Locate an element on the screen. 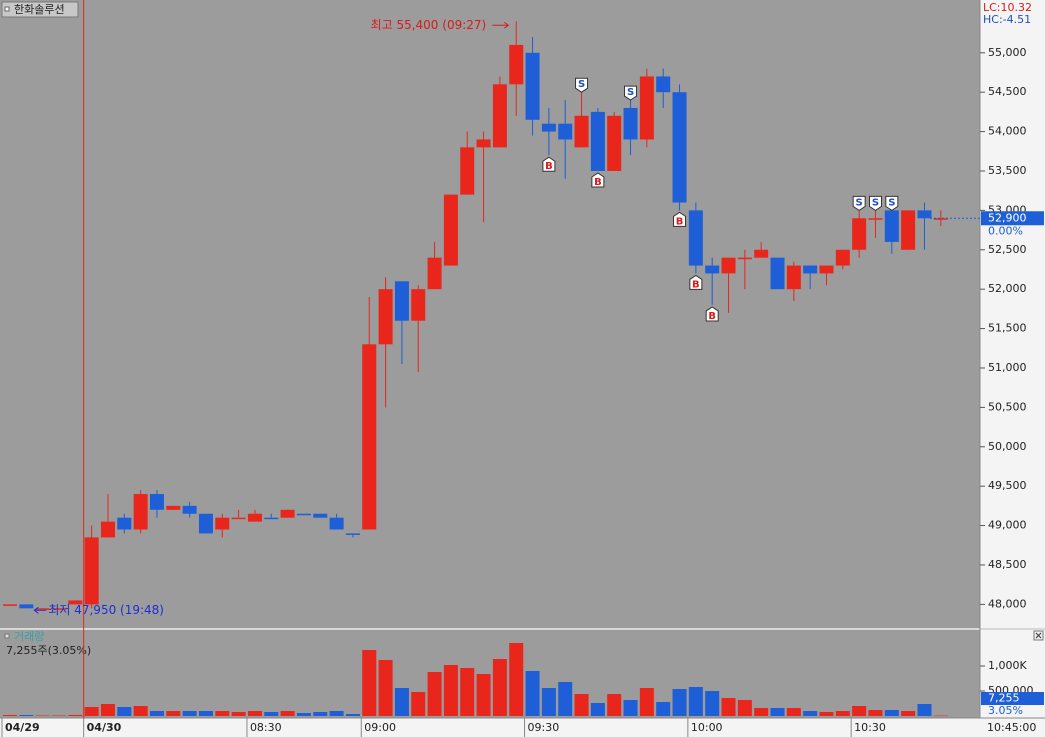  last-price-change: 0.00% is located at coordinates (1005, 230).